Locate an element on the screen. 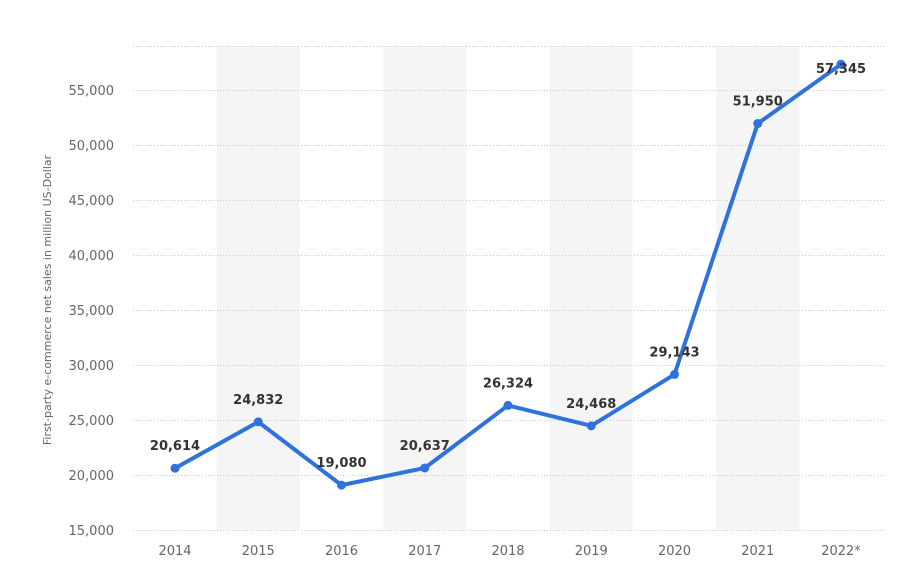 This screenshot has width=901, height=572. y-tick-label: 15,000 is located at coordinates (92, 531).